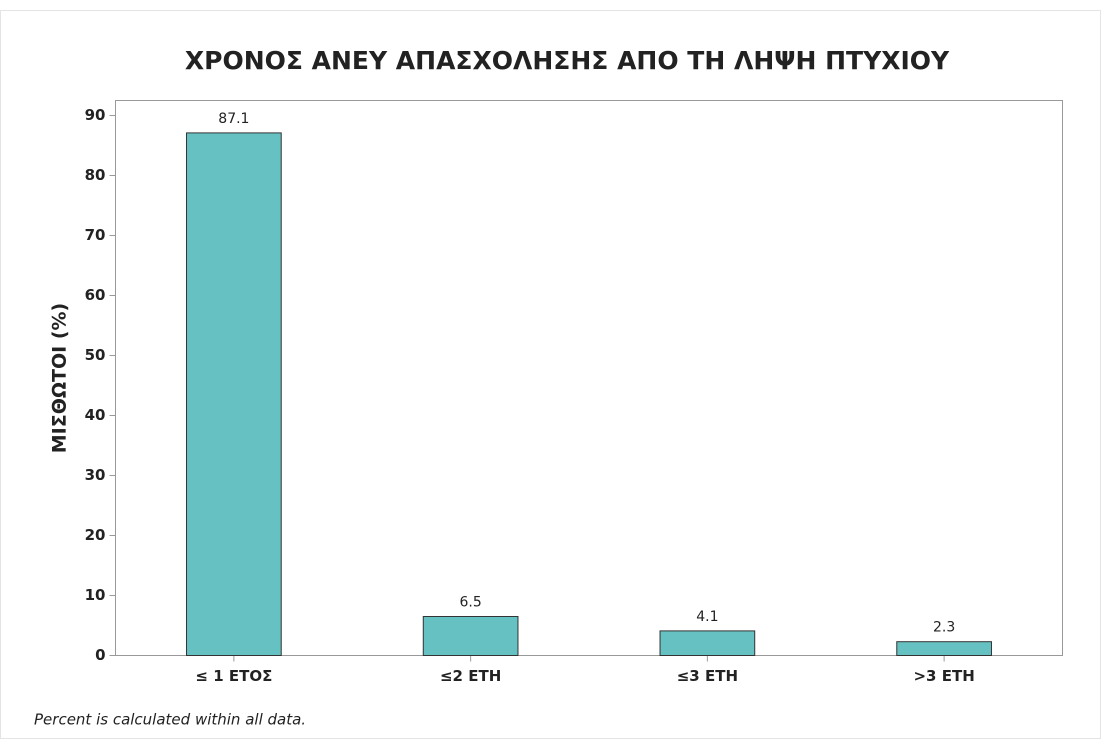 This screenshot has height=740, width=1102. What do you see at coordinates (233, 119) in the screenshot?
I see `data-label: 87.1` at bounding box center [233, 119].